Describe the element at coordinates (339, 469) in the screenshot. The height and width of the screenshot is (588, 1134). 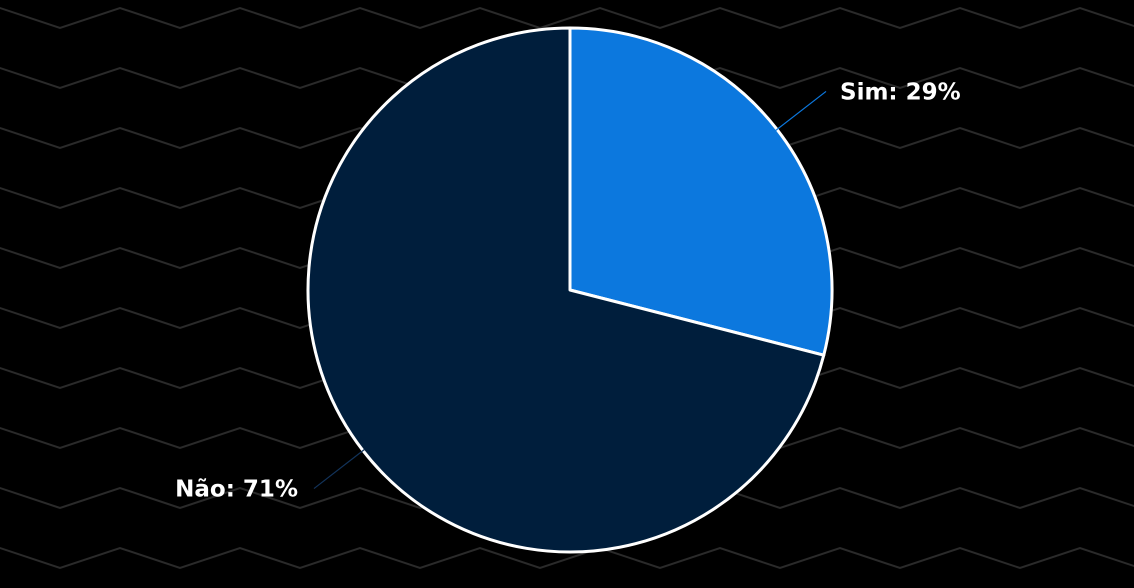
I see `leader-line-não` at that location.